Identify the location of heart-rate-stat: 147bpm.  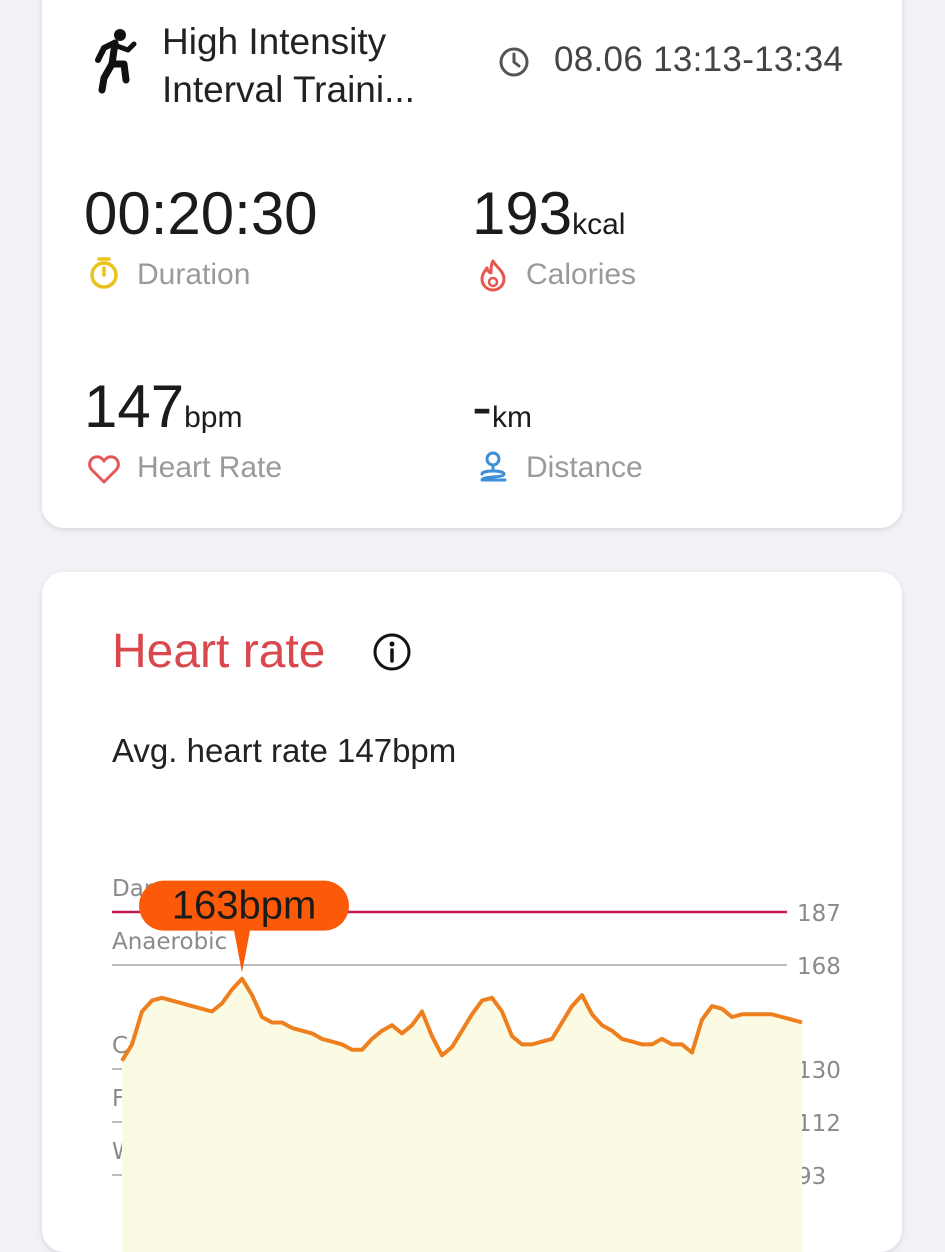
(163, 407).